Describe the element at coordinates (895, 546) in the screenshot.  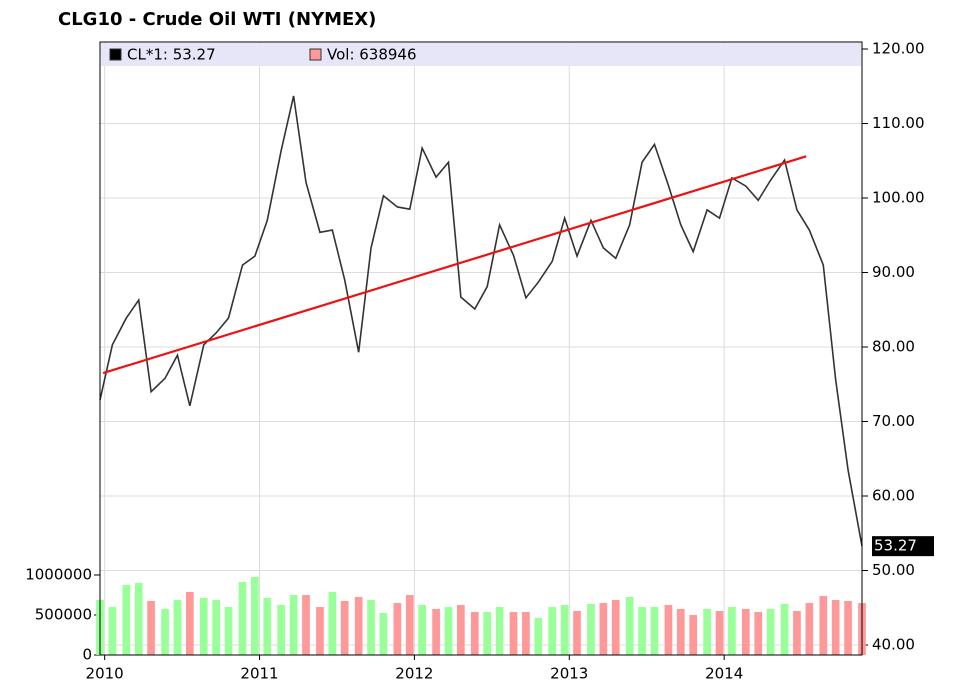
I see `last-value-label: 53.27` at that location.